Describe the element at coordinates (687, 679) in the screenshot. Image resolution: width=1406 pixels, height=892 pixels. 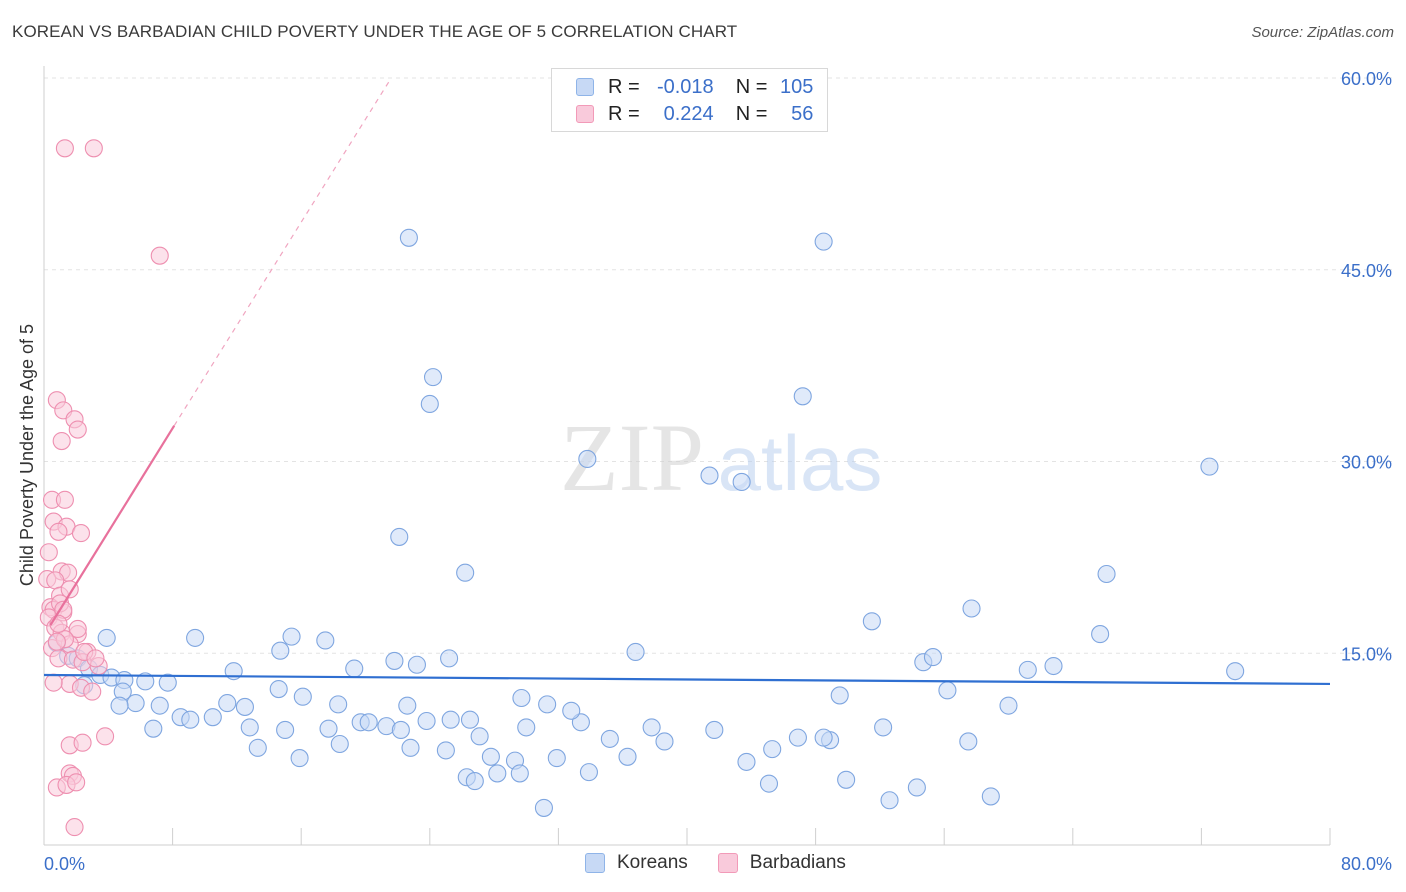
I see `koreans-trend-line` at that location.